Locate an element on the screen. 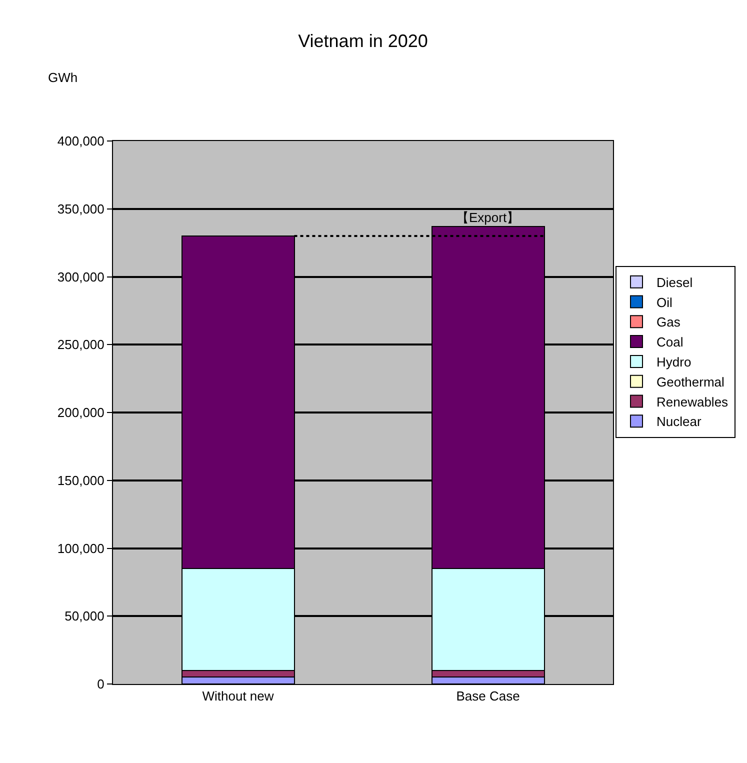  chart-title: Vietnam in 2020 is located at coordinates (363, 40).